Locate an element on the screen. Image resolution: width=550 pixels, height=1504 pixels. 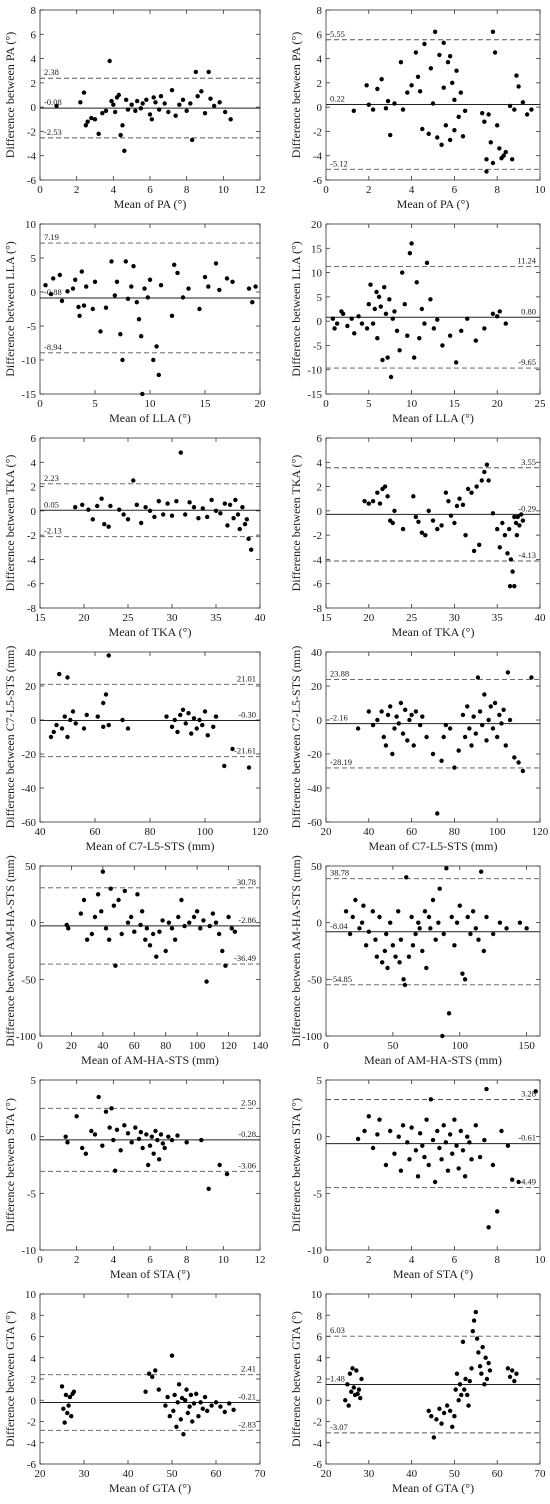
mean-bias-label: 0.22 is located at coordinates (337, 98).